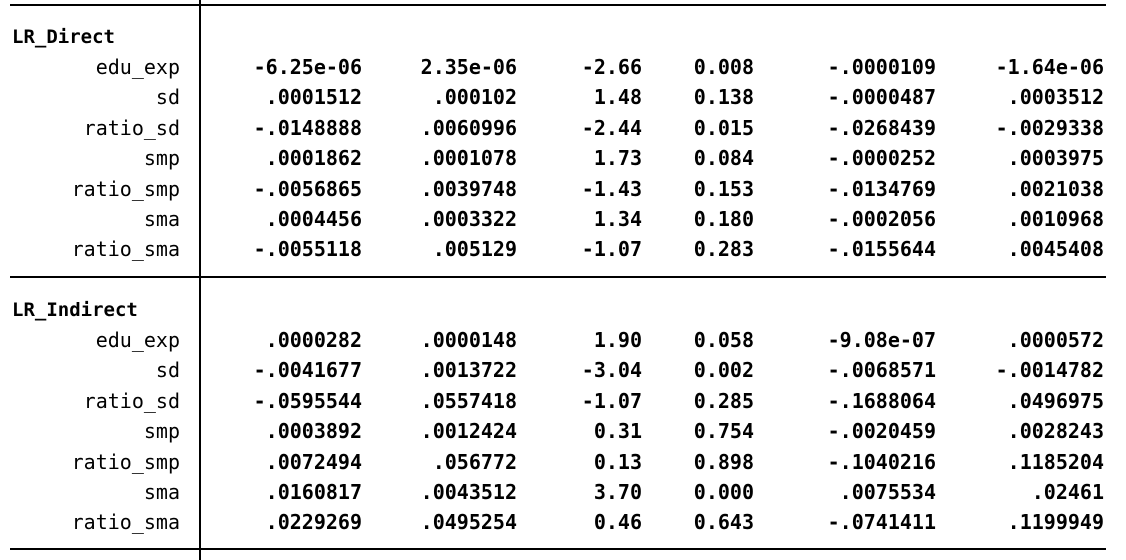 The height and width of the screenshot is (560, 1126). I want to click on table-cell: .0003512, so click(1055, 97).